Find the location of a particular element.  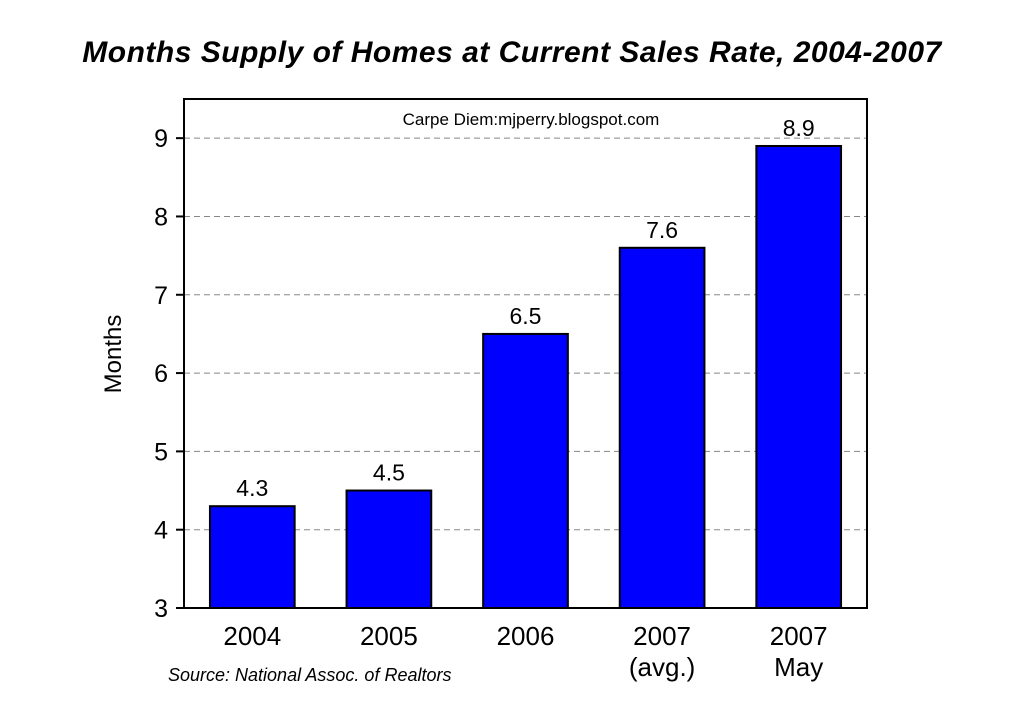

bar-value-label: 4.5 is located at coordinates (389, 473).